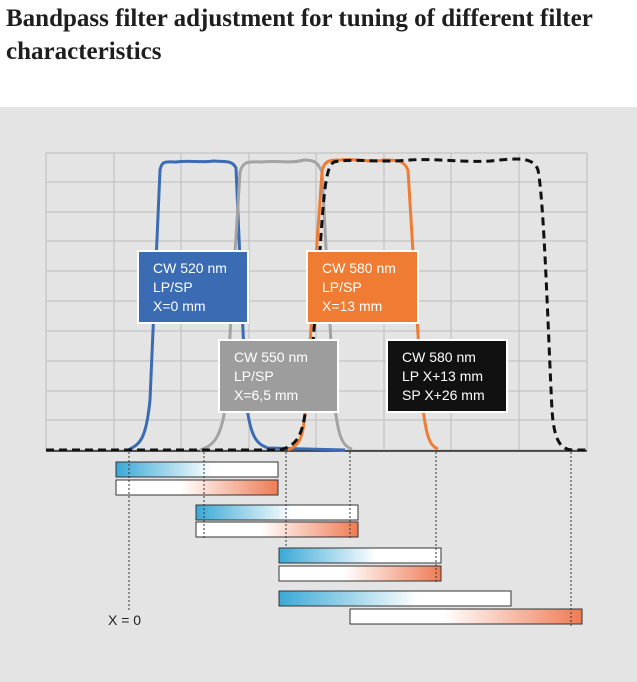 The height and width of the screenshot is (682, 637). What do you see at coordinates (254, 376) in the screenshot?
I see `cw550-line2: LP/SP` at bounding box center [254, 376].